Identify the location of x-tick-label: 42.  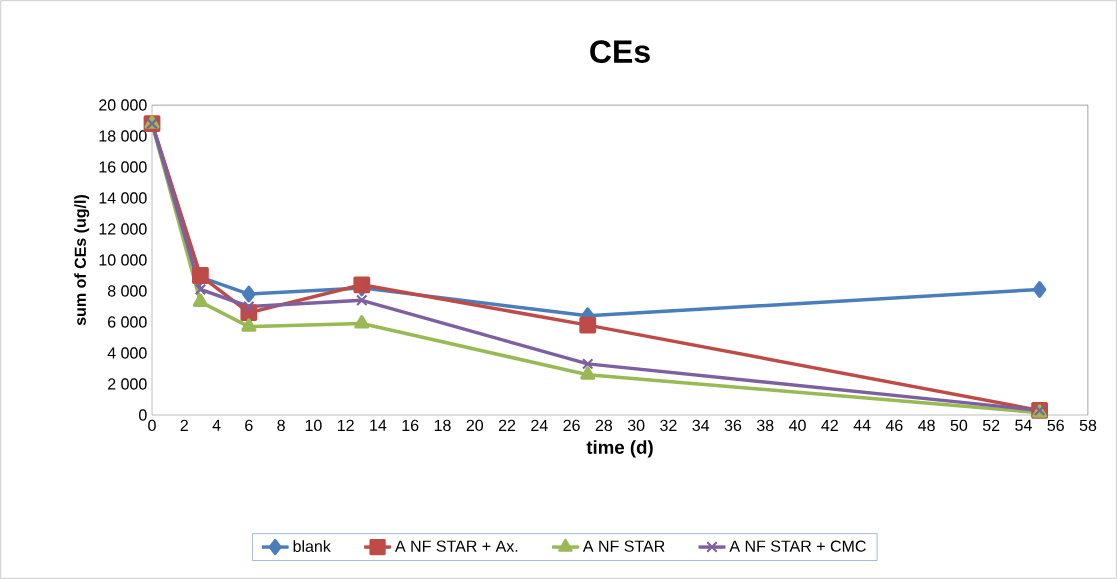
(829, 425).